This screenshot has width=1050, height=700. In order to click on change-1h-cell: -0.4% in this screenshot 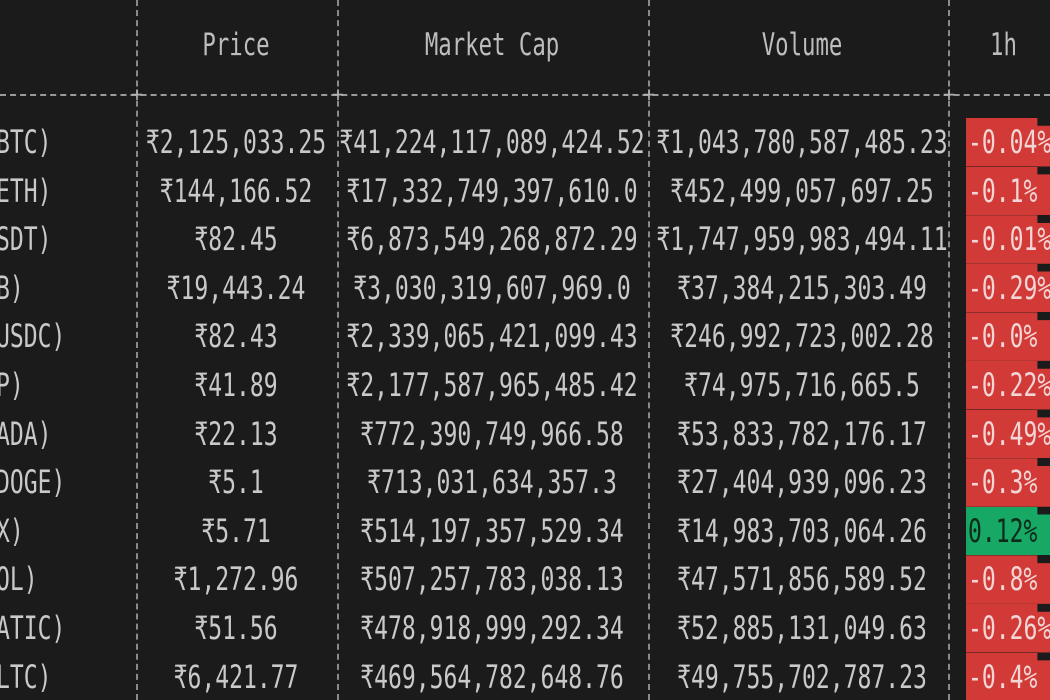, I will do `click(1003, 676)`.